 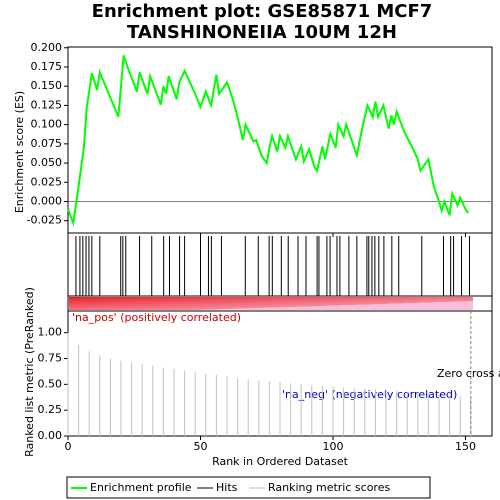 I want to click on y-tick-label: -0.025, so click(x=44, y=220).